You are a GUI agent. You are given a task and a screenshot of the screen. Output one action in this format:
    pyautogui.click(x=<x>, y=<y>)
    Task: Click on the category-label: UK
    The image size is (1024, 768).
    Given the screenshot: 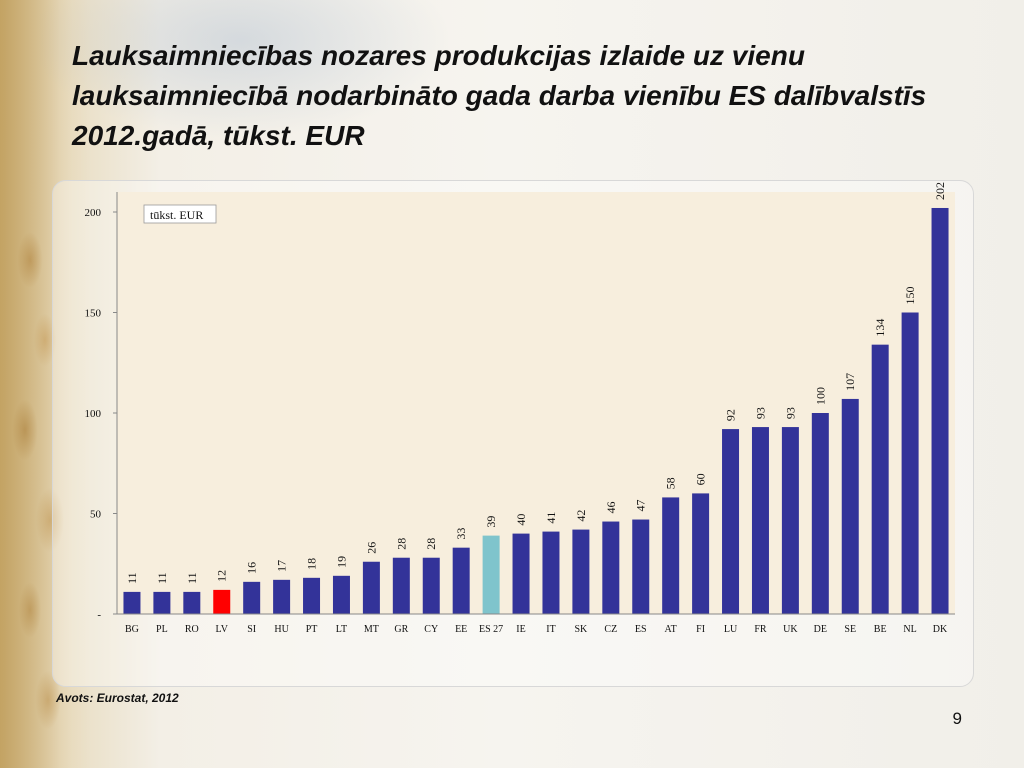 What is the action you would take?
    pyautogui.click(x=790, y=629)
    